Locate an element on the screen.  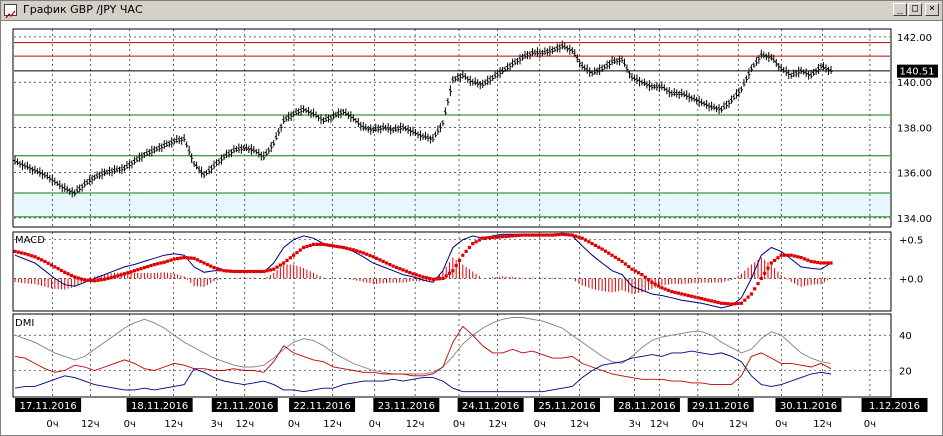
dmi-adx-line is located at coordinates (423, 346).